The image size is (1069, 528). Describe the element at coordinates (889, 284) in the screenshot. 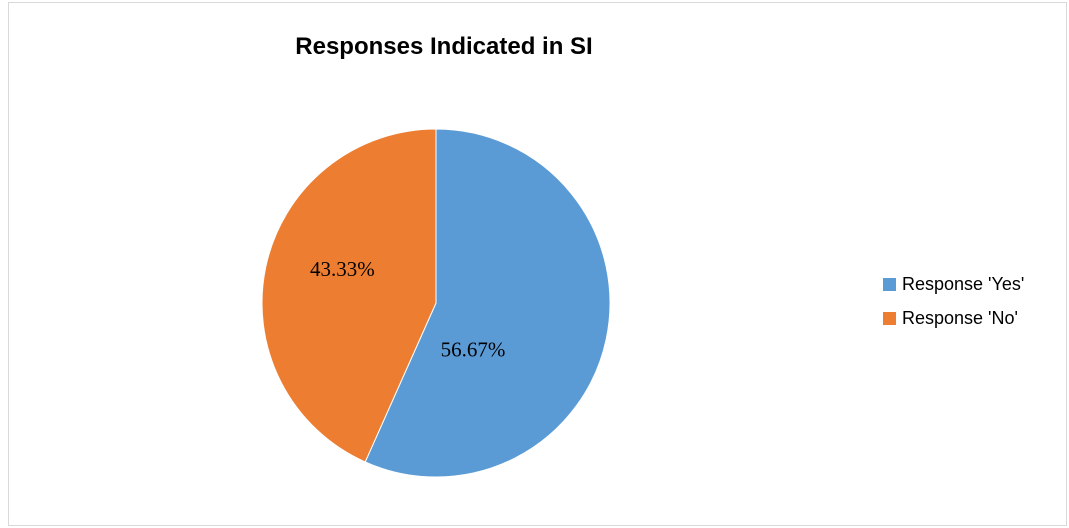

I see `legend-swatch-yes` at that location.